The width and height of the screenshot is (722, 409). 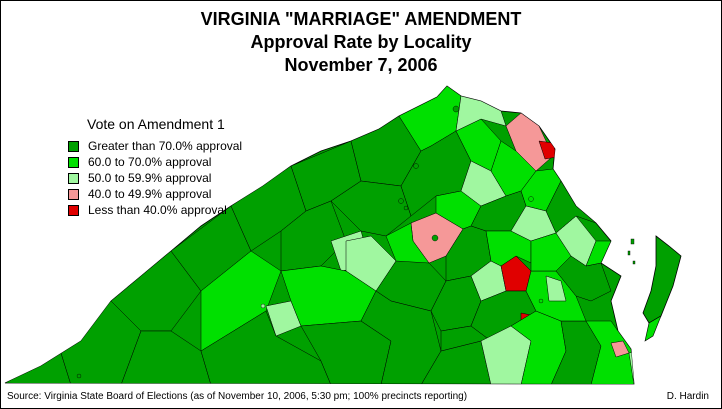 I want to click on region-northern-neck, so click(x=571, y=207).